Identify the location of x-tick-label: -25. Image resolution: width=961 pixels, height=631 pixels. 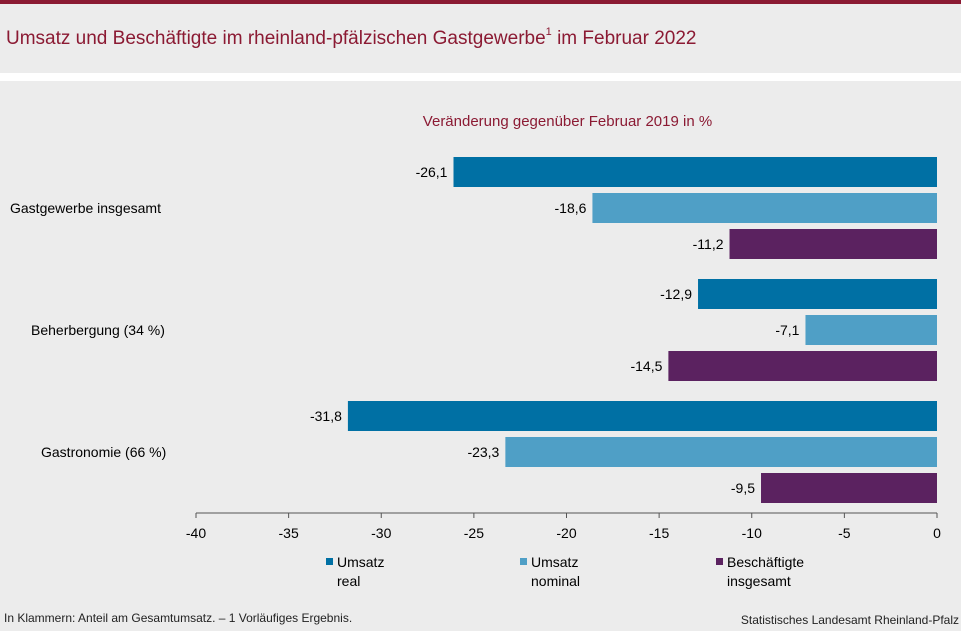
(474, 533).